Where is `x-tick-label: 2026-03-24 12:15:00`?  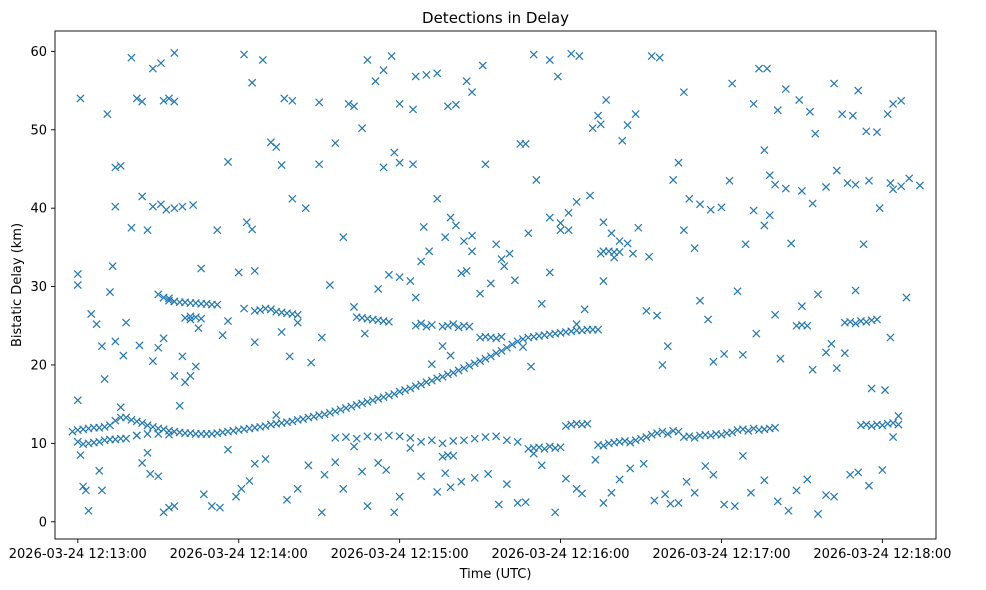
x-tick-label: 2026-03-24 12:15:00 is located at coordinates (400, 554).